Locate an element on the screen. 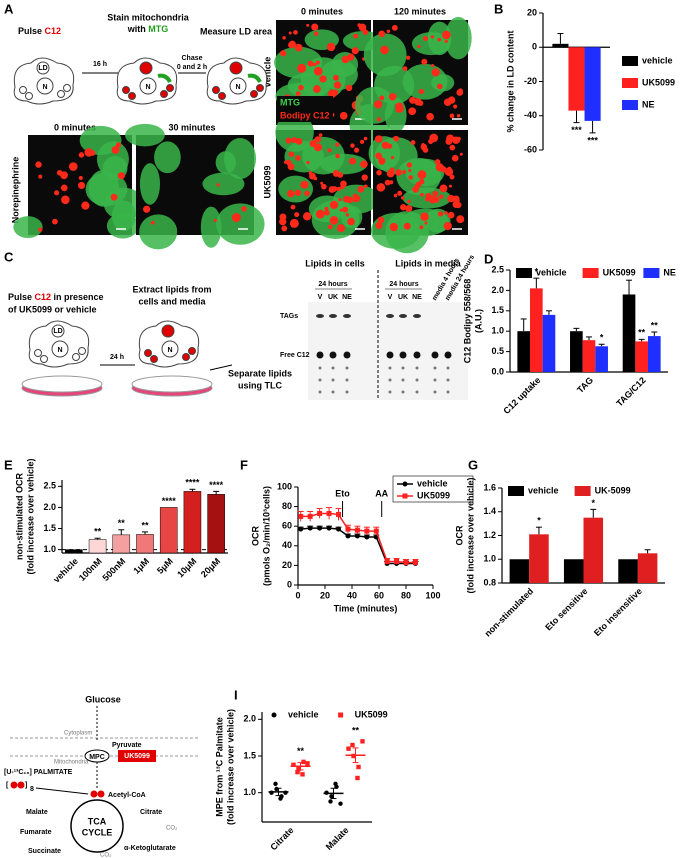 The width and height of the screenshot is (685, 858). legend-label: vehicle is located at coordinates (432, 483).